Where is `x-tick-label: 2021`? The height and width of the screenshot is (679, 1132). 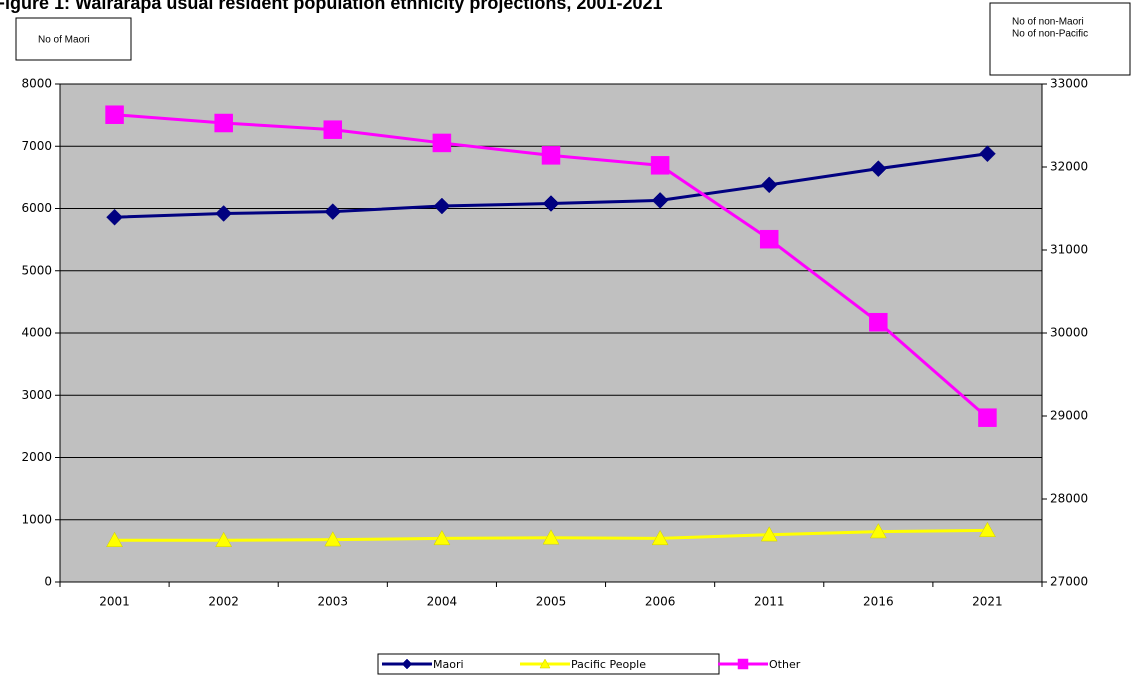
x-tick-label: 2021 is located at coordinates (987, 602).